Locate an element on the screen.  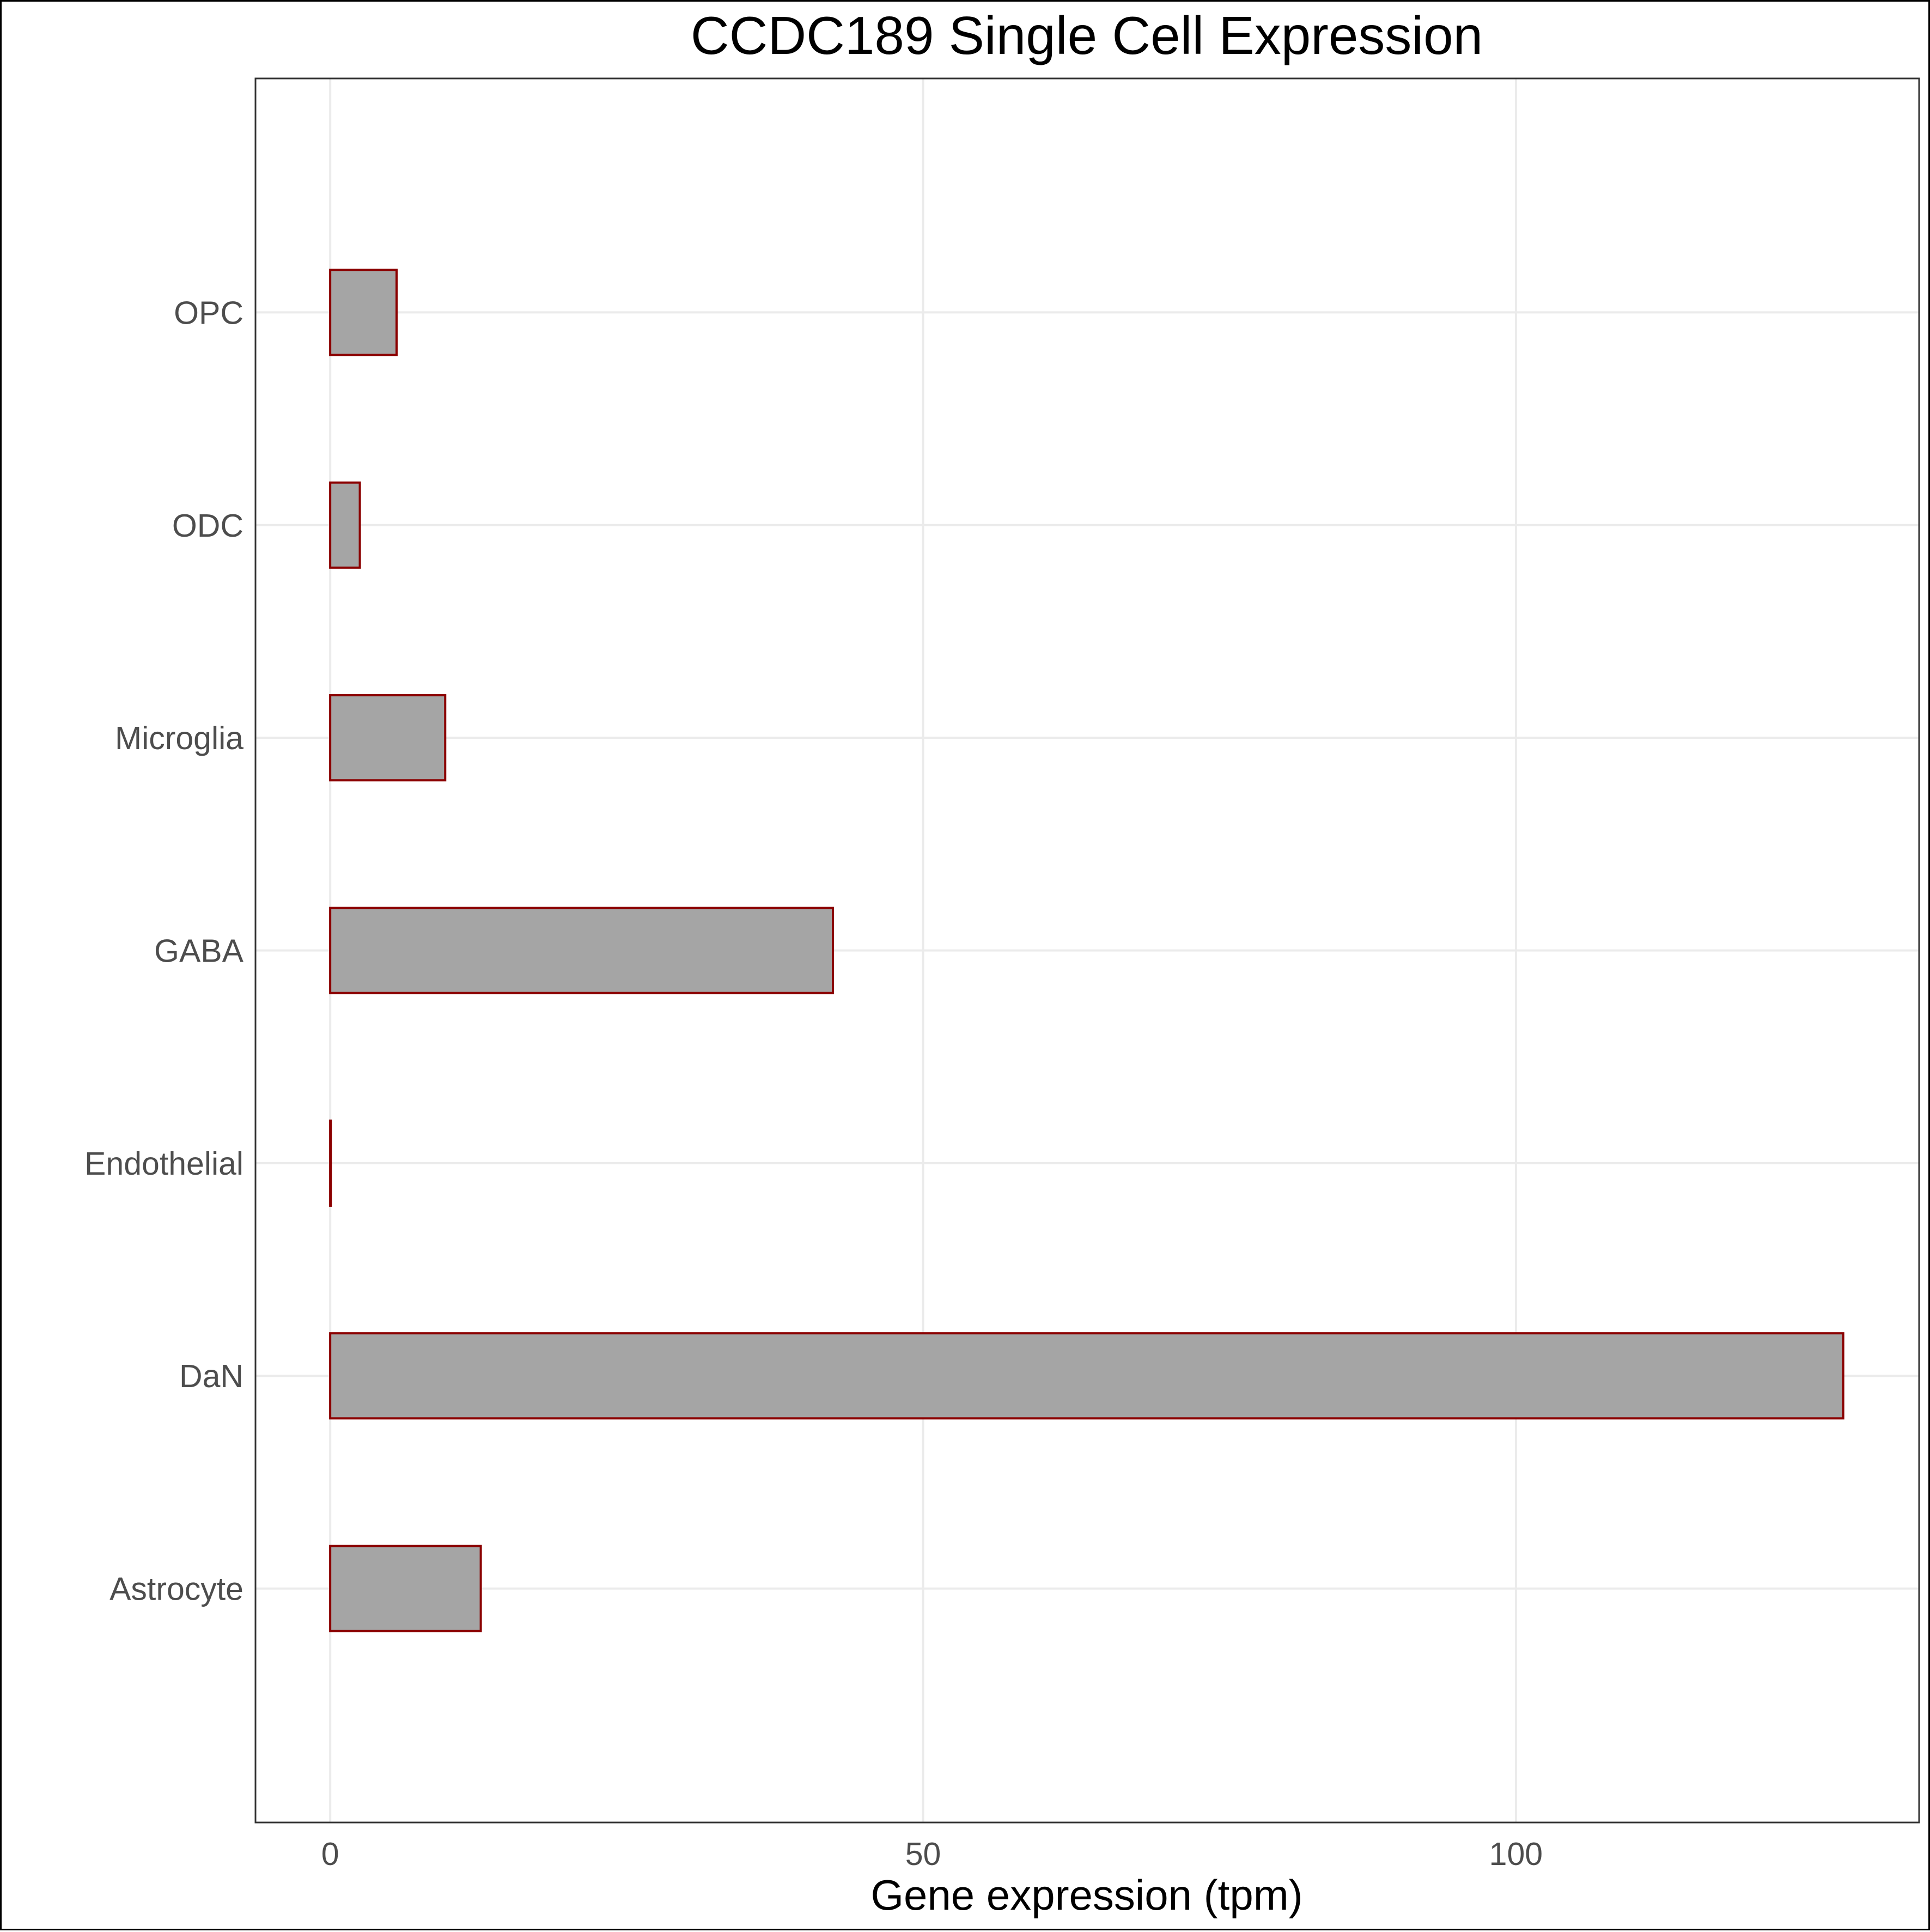
y-tick-label: DaN is located at coordinates (211, 1376).